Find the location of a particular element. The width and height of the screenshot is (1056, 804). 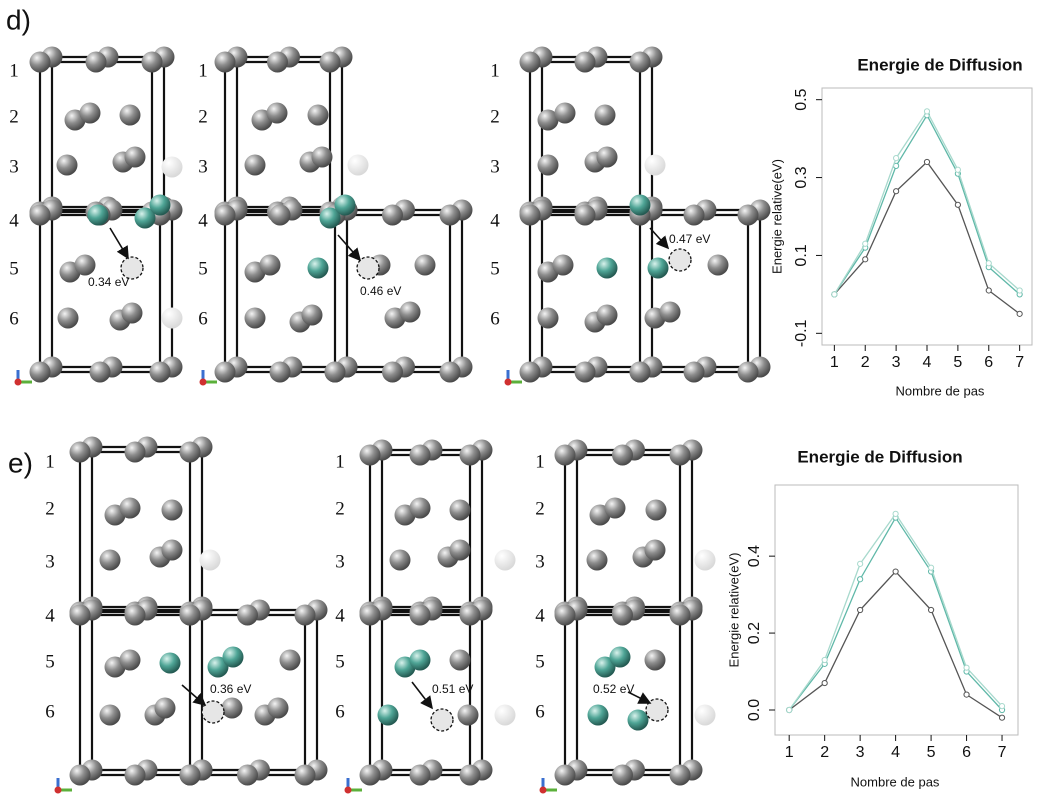

series-line is located at coordinates (895, 644).